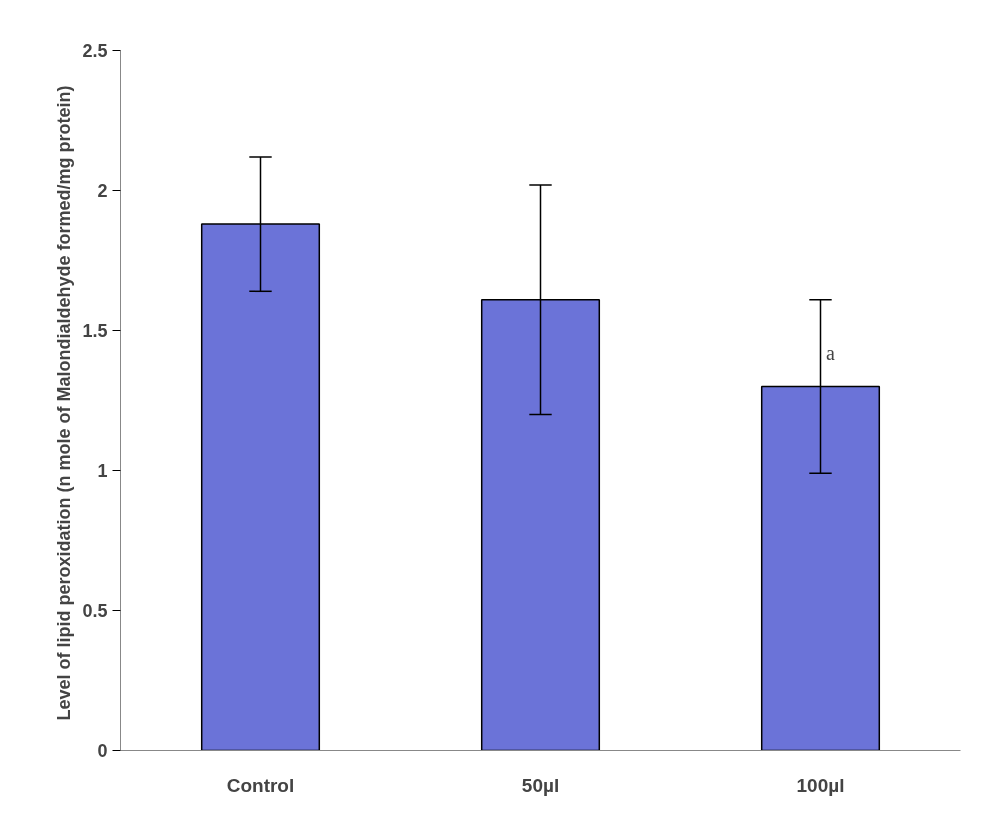  I want to click on y-tick-label: 0.5, so click(95, 611).